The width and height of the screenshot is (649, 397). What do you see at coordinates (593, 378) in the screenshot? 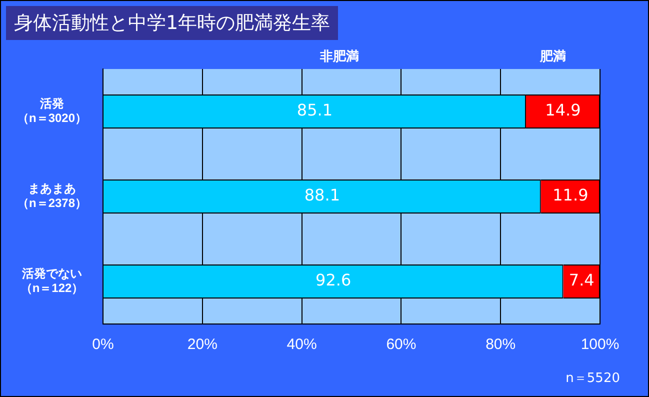
I see `text: n＝5520` at bounding box center [593, 378].